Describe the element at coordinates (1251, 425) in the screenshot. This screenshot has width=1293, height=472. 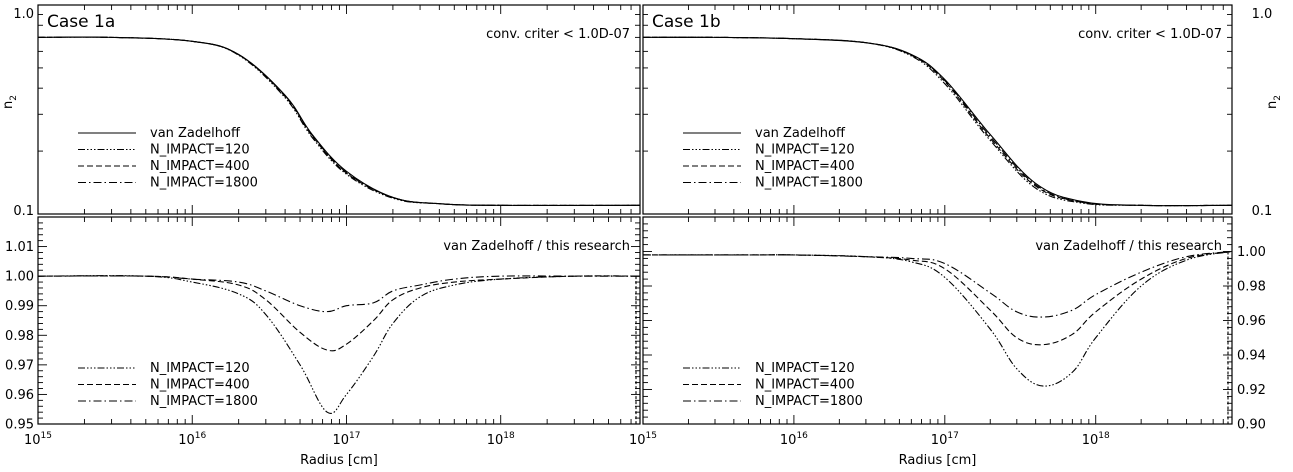
I see `y-tick-label: 0.90` at that location.